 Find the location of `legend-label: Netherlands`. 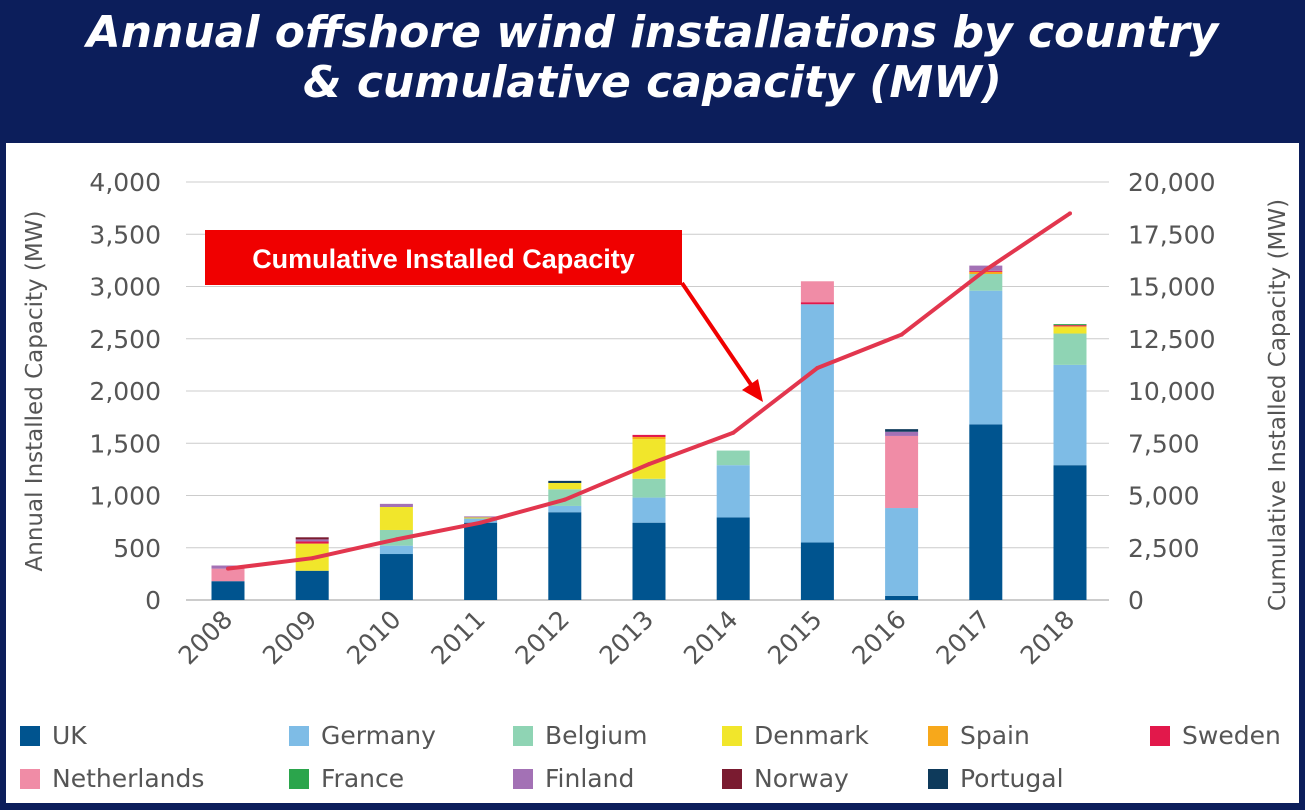

legend-label: Netherlands is located at coordinates (128, 778).